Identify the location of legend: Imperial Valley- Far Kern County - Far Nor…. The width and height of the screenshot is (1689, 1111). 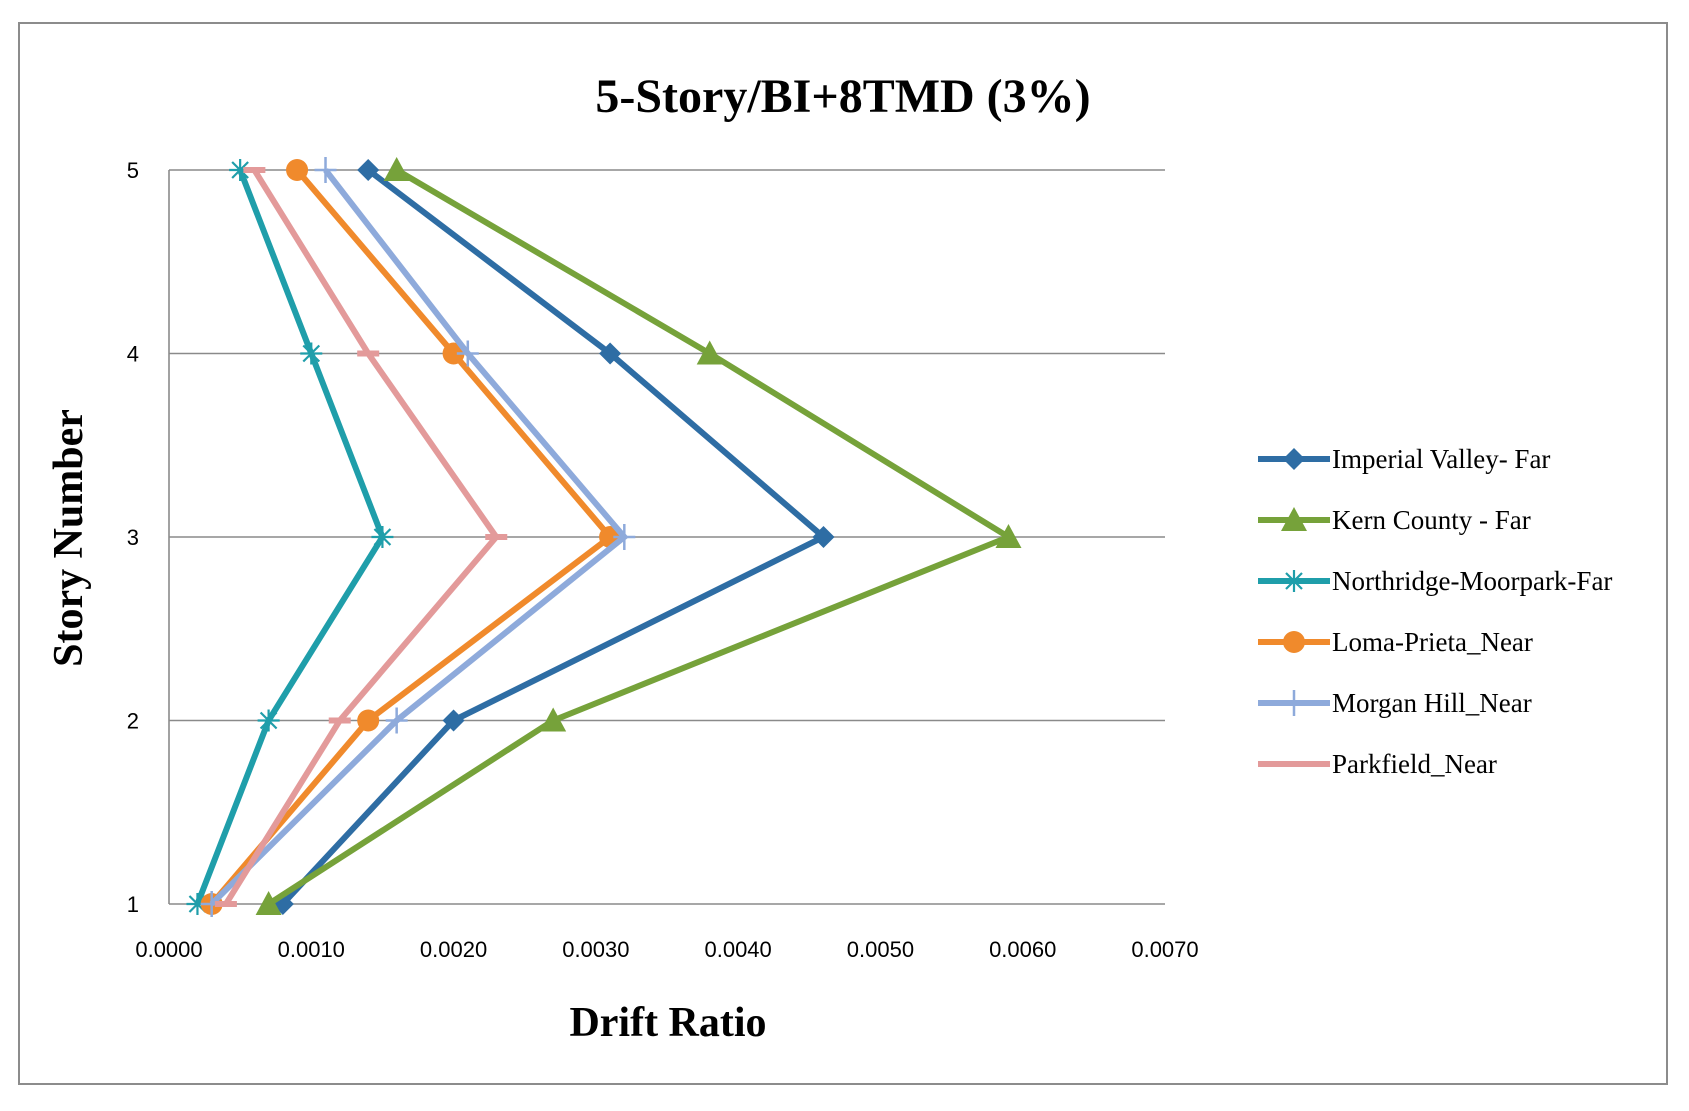
(1435, 611).